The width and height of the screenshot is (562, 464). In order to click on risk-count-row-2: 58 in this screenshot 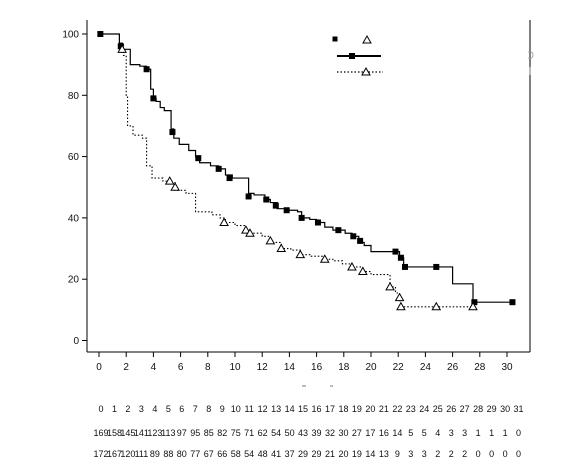, I will do `click(236, 454)`.